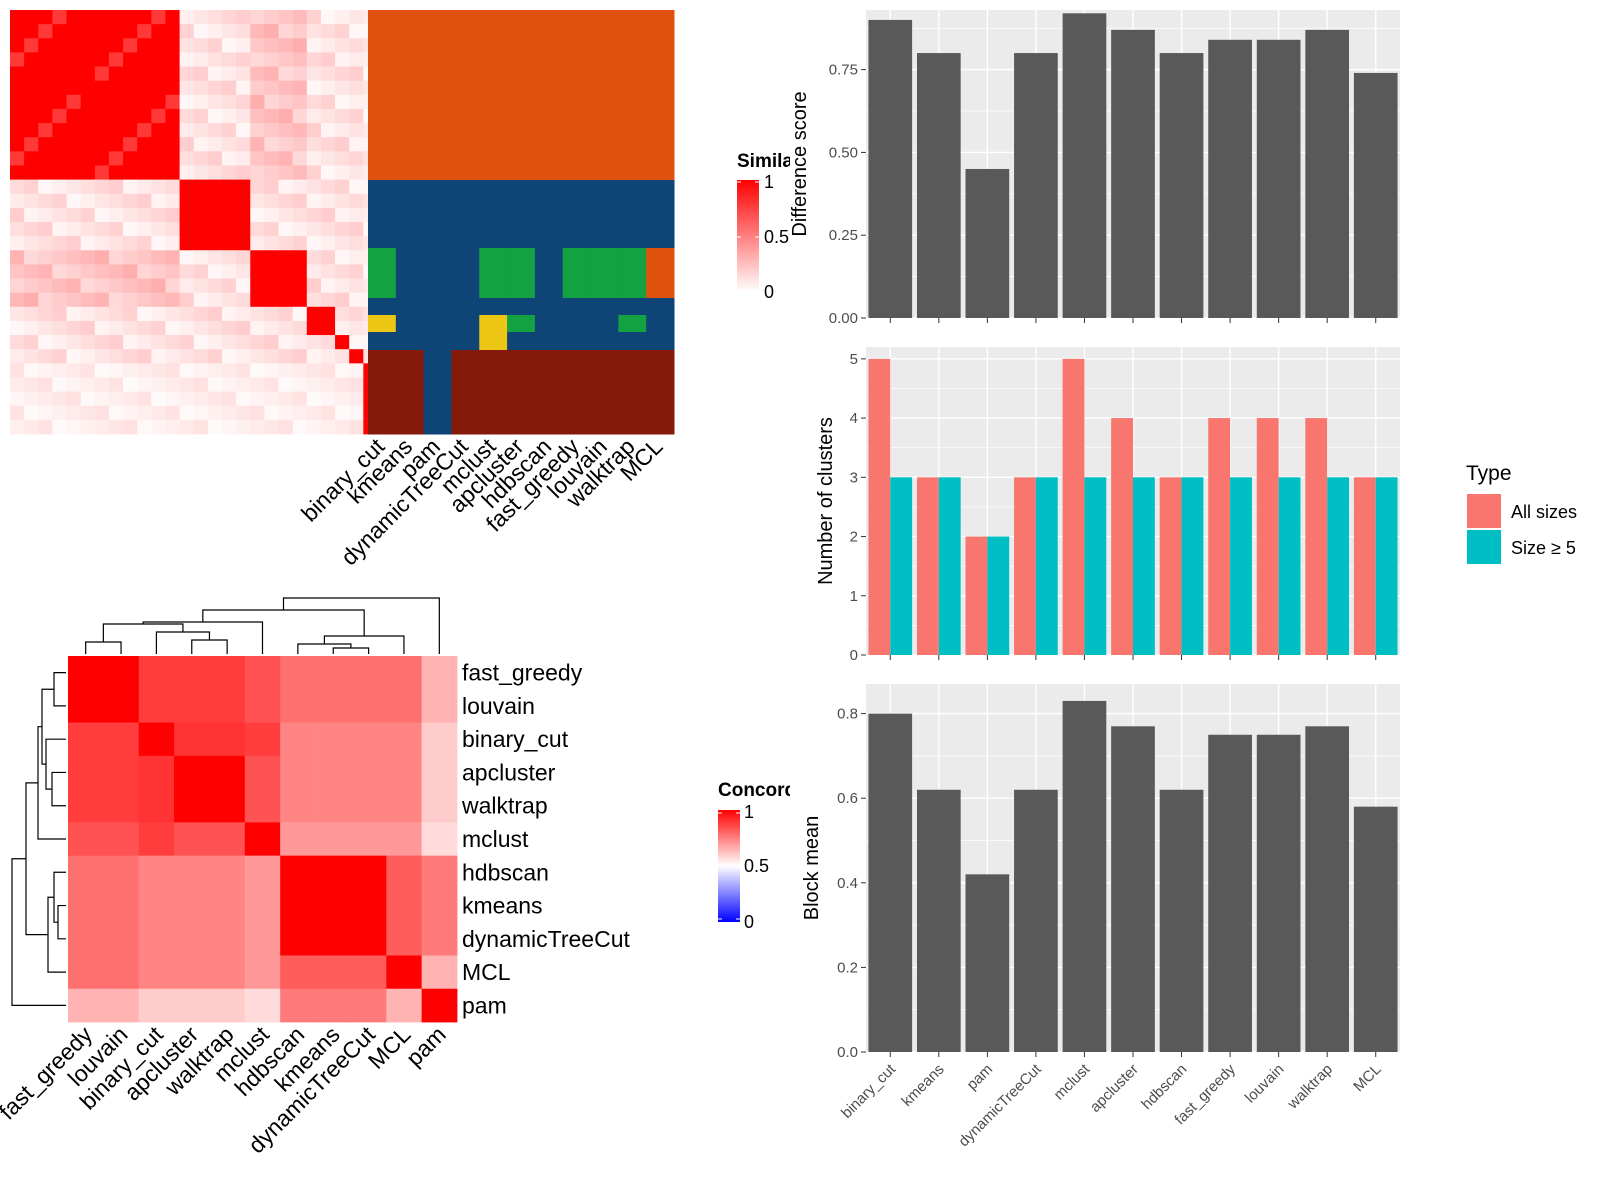  Describe the element at coordinates (1310, 1087) in the screenshot. I see `x-tick-label: walktrap` at that location.